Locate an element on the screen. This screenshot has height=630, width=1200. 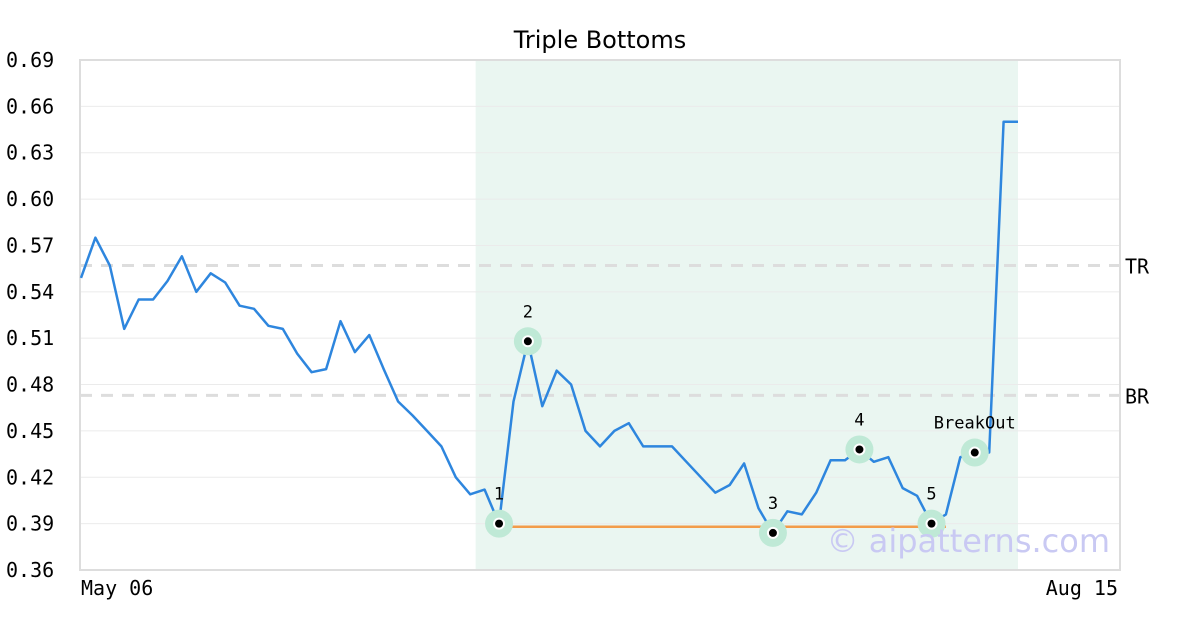
point-label: 4 is located at coordinates (859, 420).